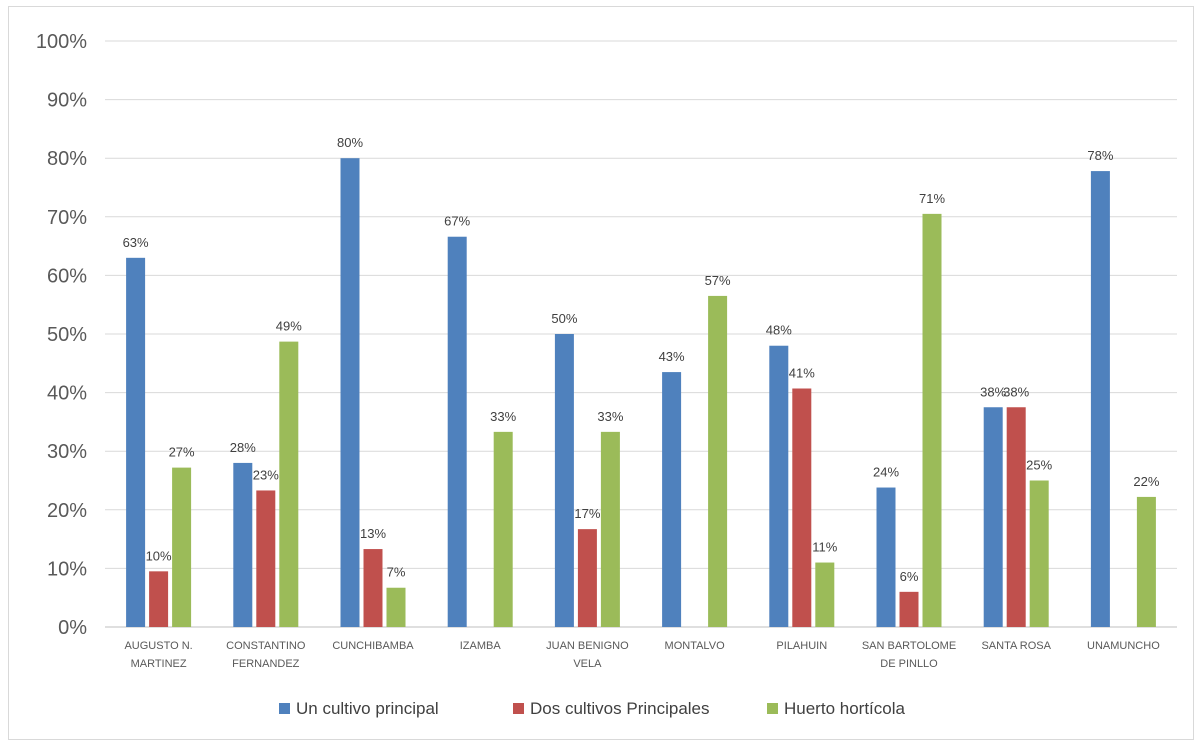  What do you see at coordinates (67, 452) in the screenshot?
I see `y-tick-label: 30%` at bounding box center [67, 452].